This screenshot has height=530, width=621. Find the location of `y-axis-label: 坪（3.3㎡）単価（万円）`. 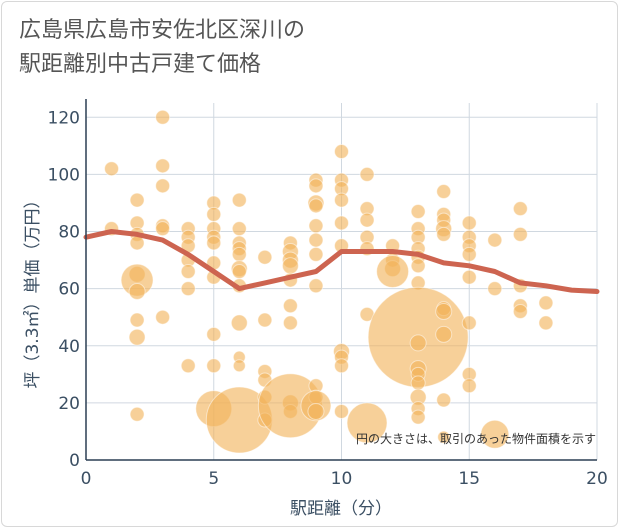

y-axis-label: 坪（3.3㎡）単価（万円） is located at coordinates (33, 289).